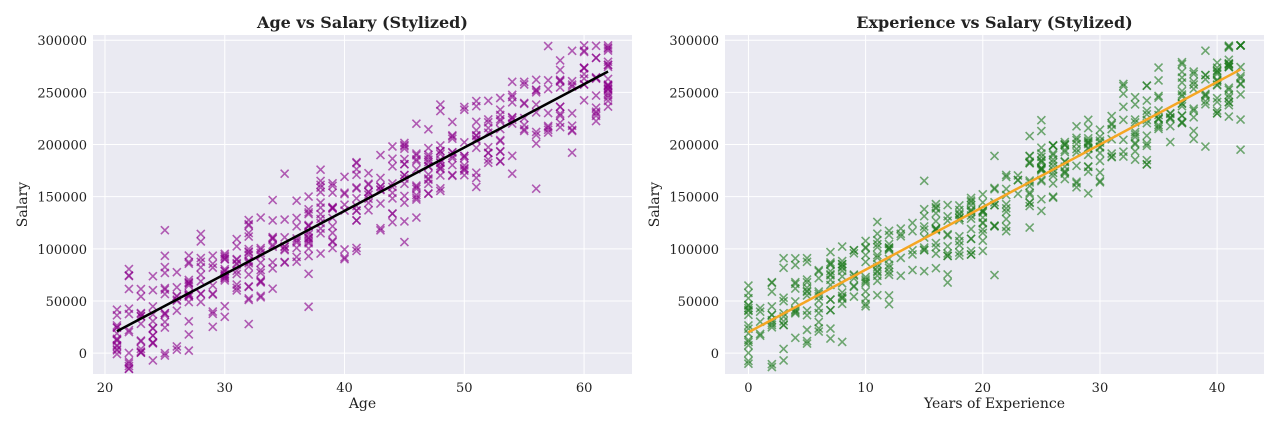 The width and height of the screenshot is (1280, 430). Describe the element at coordinates (655, 204) in the screenshot. I see `chart-2-y-axis-label: Salary` at that location.